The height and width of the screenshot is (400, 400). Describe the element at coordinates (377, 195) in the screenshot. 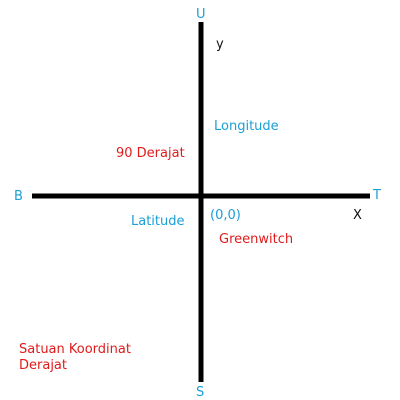

I see `east-label: T` at that location.